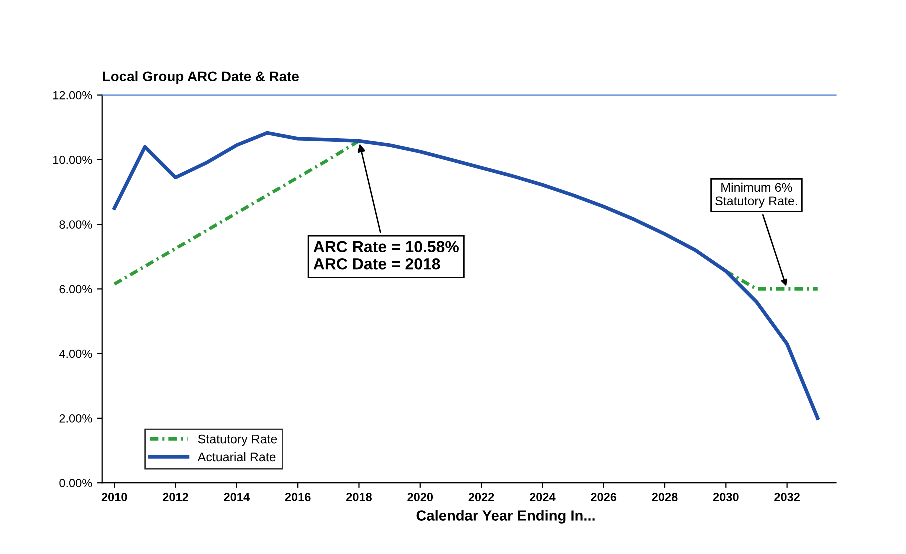  What do you see at coordinates (787, 497) in the screenshot?
I see `x-tick-label: 2032` at bounding box center [787, 497].